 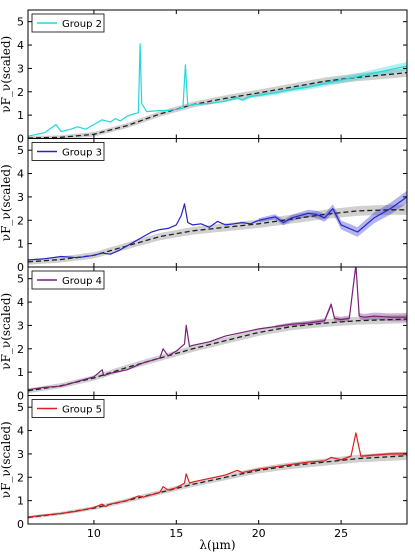 I want to click on x-tick-label: 15, so click(x=176, y=533).